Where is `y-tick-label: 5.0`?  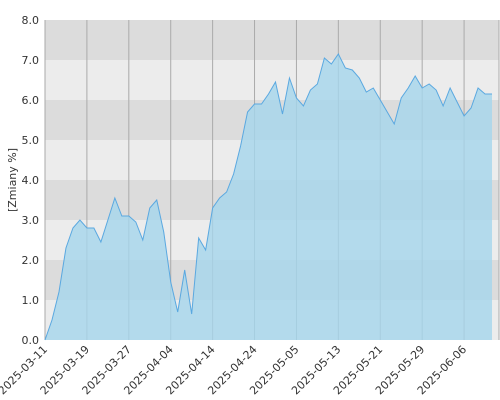 y-tick-label: 5.0 is located at coordinates (31, 140).